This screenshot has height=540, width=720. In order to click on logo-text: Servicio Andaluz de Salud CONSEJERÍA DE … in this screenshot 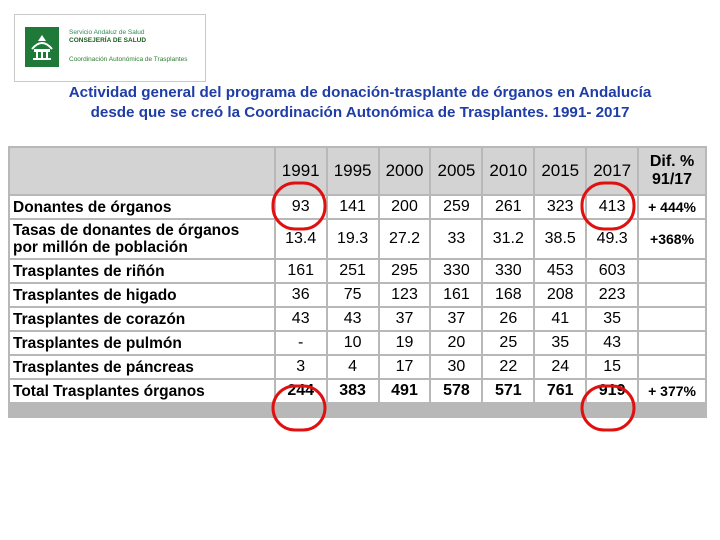, I will do `click(128, 46)`.